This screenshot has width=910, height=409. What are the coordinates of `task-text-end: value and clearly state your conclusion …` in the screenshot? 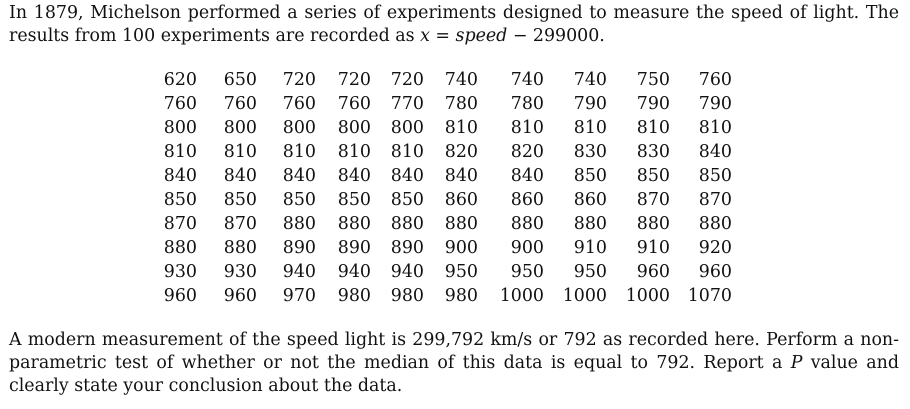 It's located at (454, 374).